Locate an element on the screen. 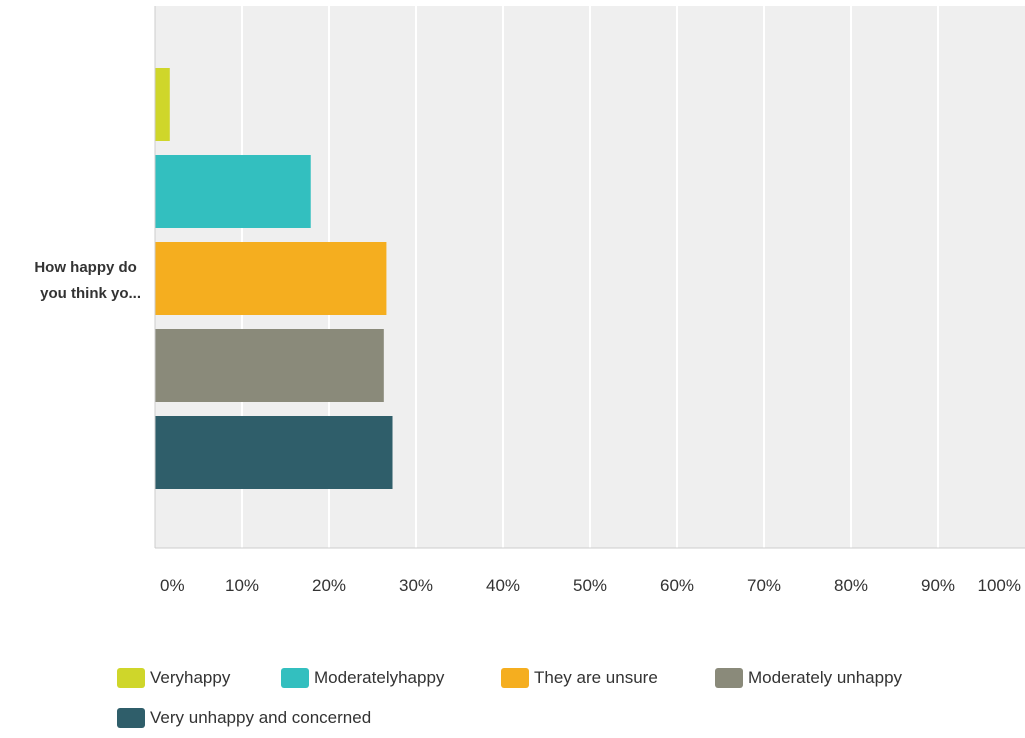 Image resolution: width=1025 pixels, height=738 pixels. bar-moderately-unhappy is located at coordinates (269, 365).